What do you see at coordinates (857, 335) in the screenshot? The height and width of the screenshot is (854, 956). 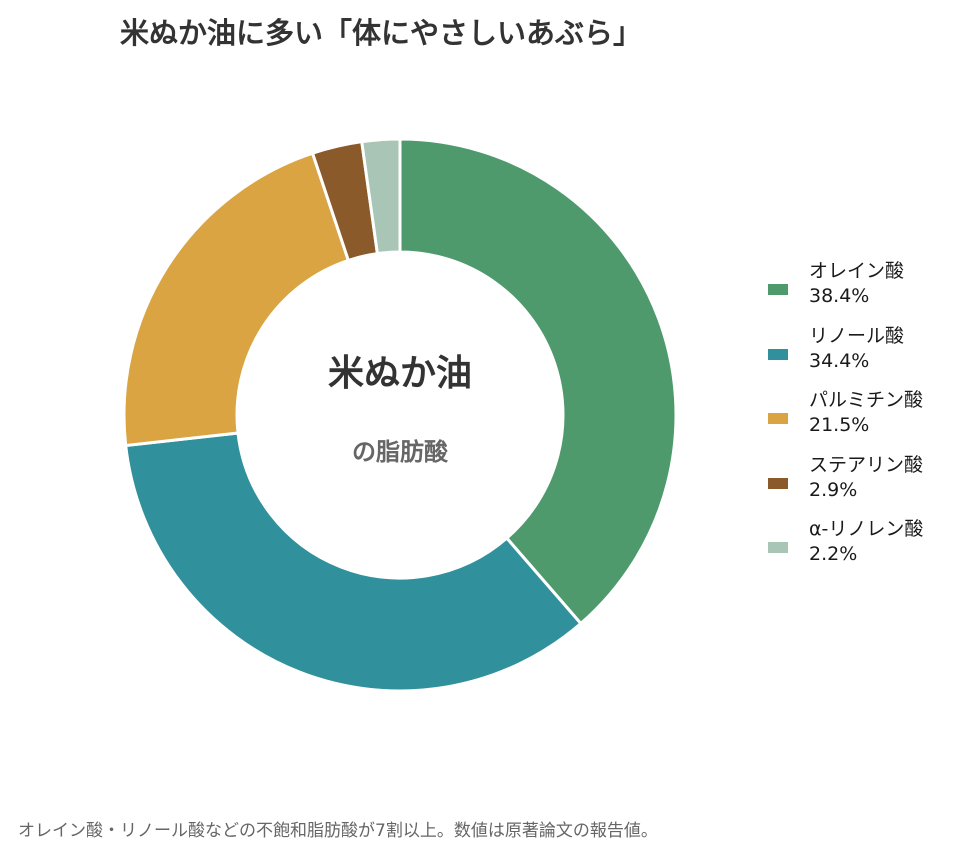 I see `legend-label: リノール酸` at bounding box center [857, 335].